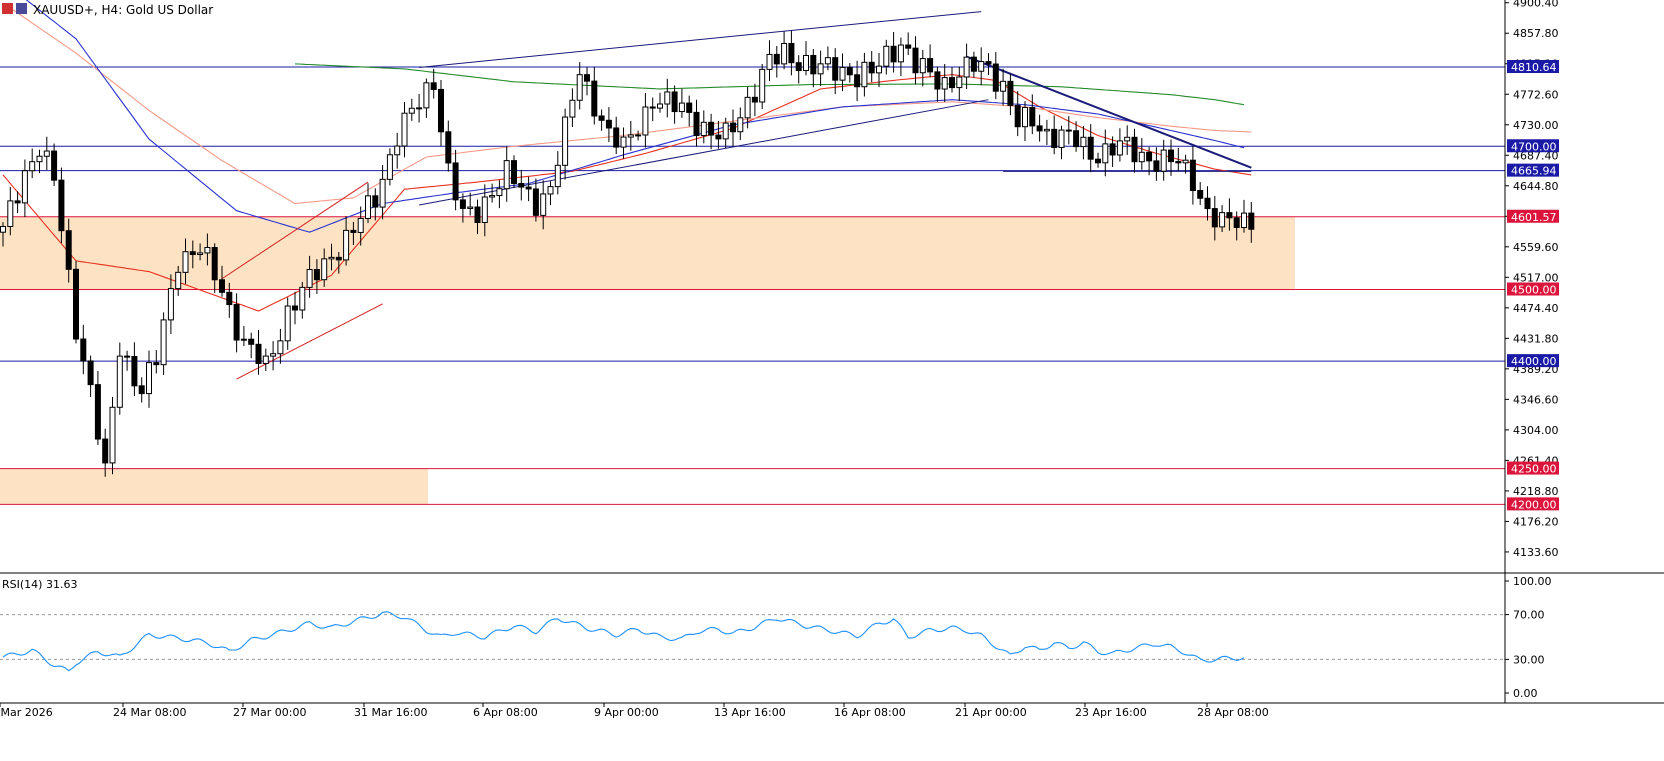 This screenshot has height=761, width=1664. What do you see at coordinates (991, 712) in the screenshot?
I see `time-tick-label: 21 Apr 00:00` at bounding box center [991, 712].